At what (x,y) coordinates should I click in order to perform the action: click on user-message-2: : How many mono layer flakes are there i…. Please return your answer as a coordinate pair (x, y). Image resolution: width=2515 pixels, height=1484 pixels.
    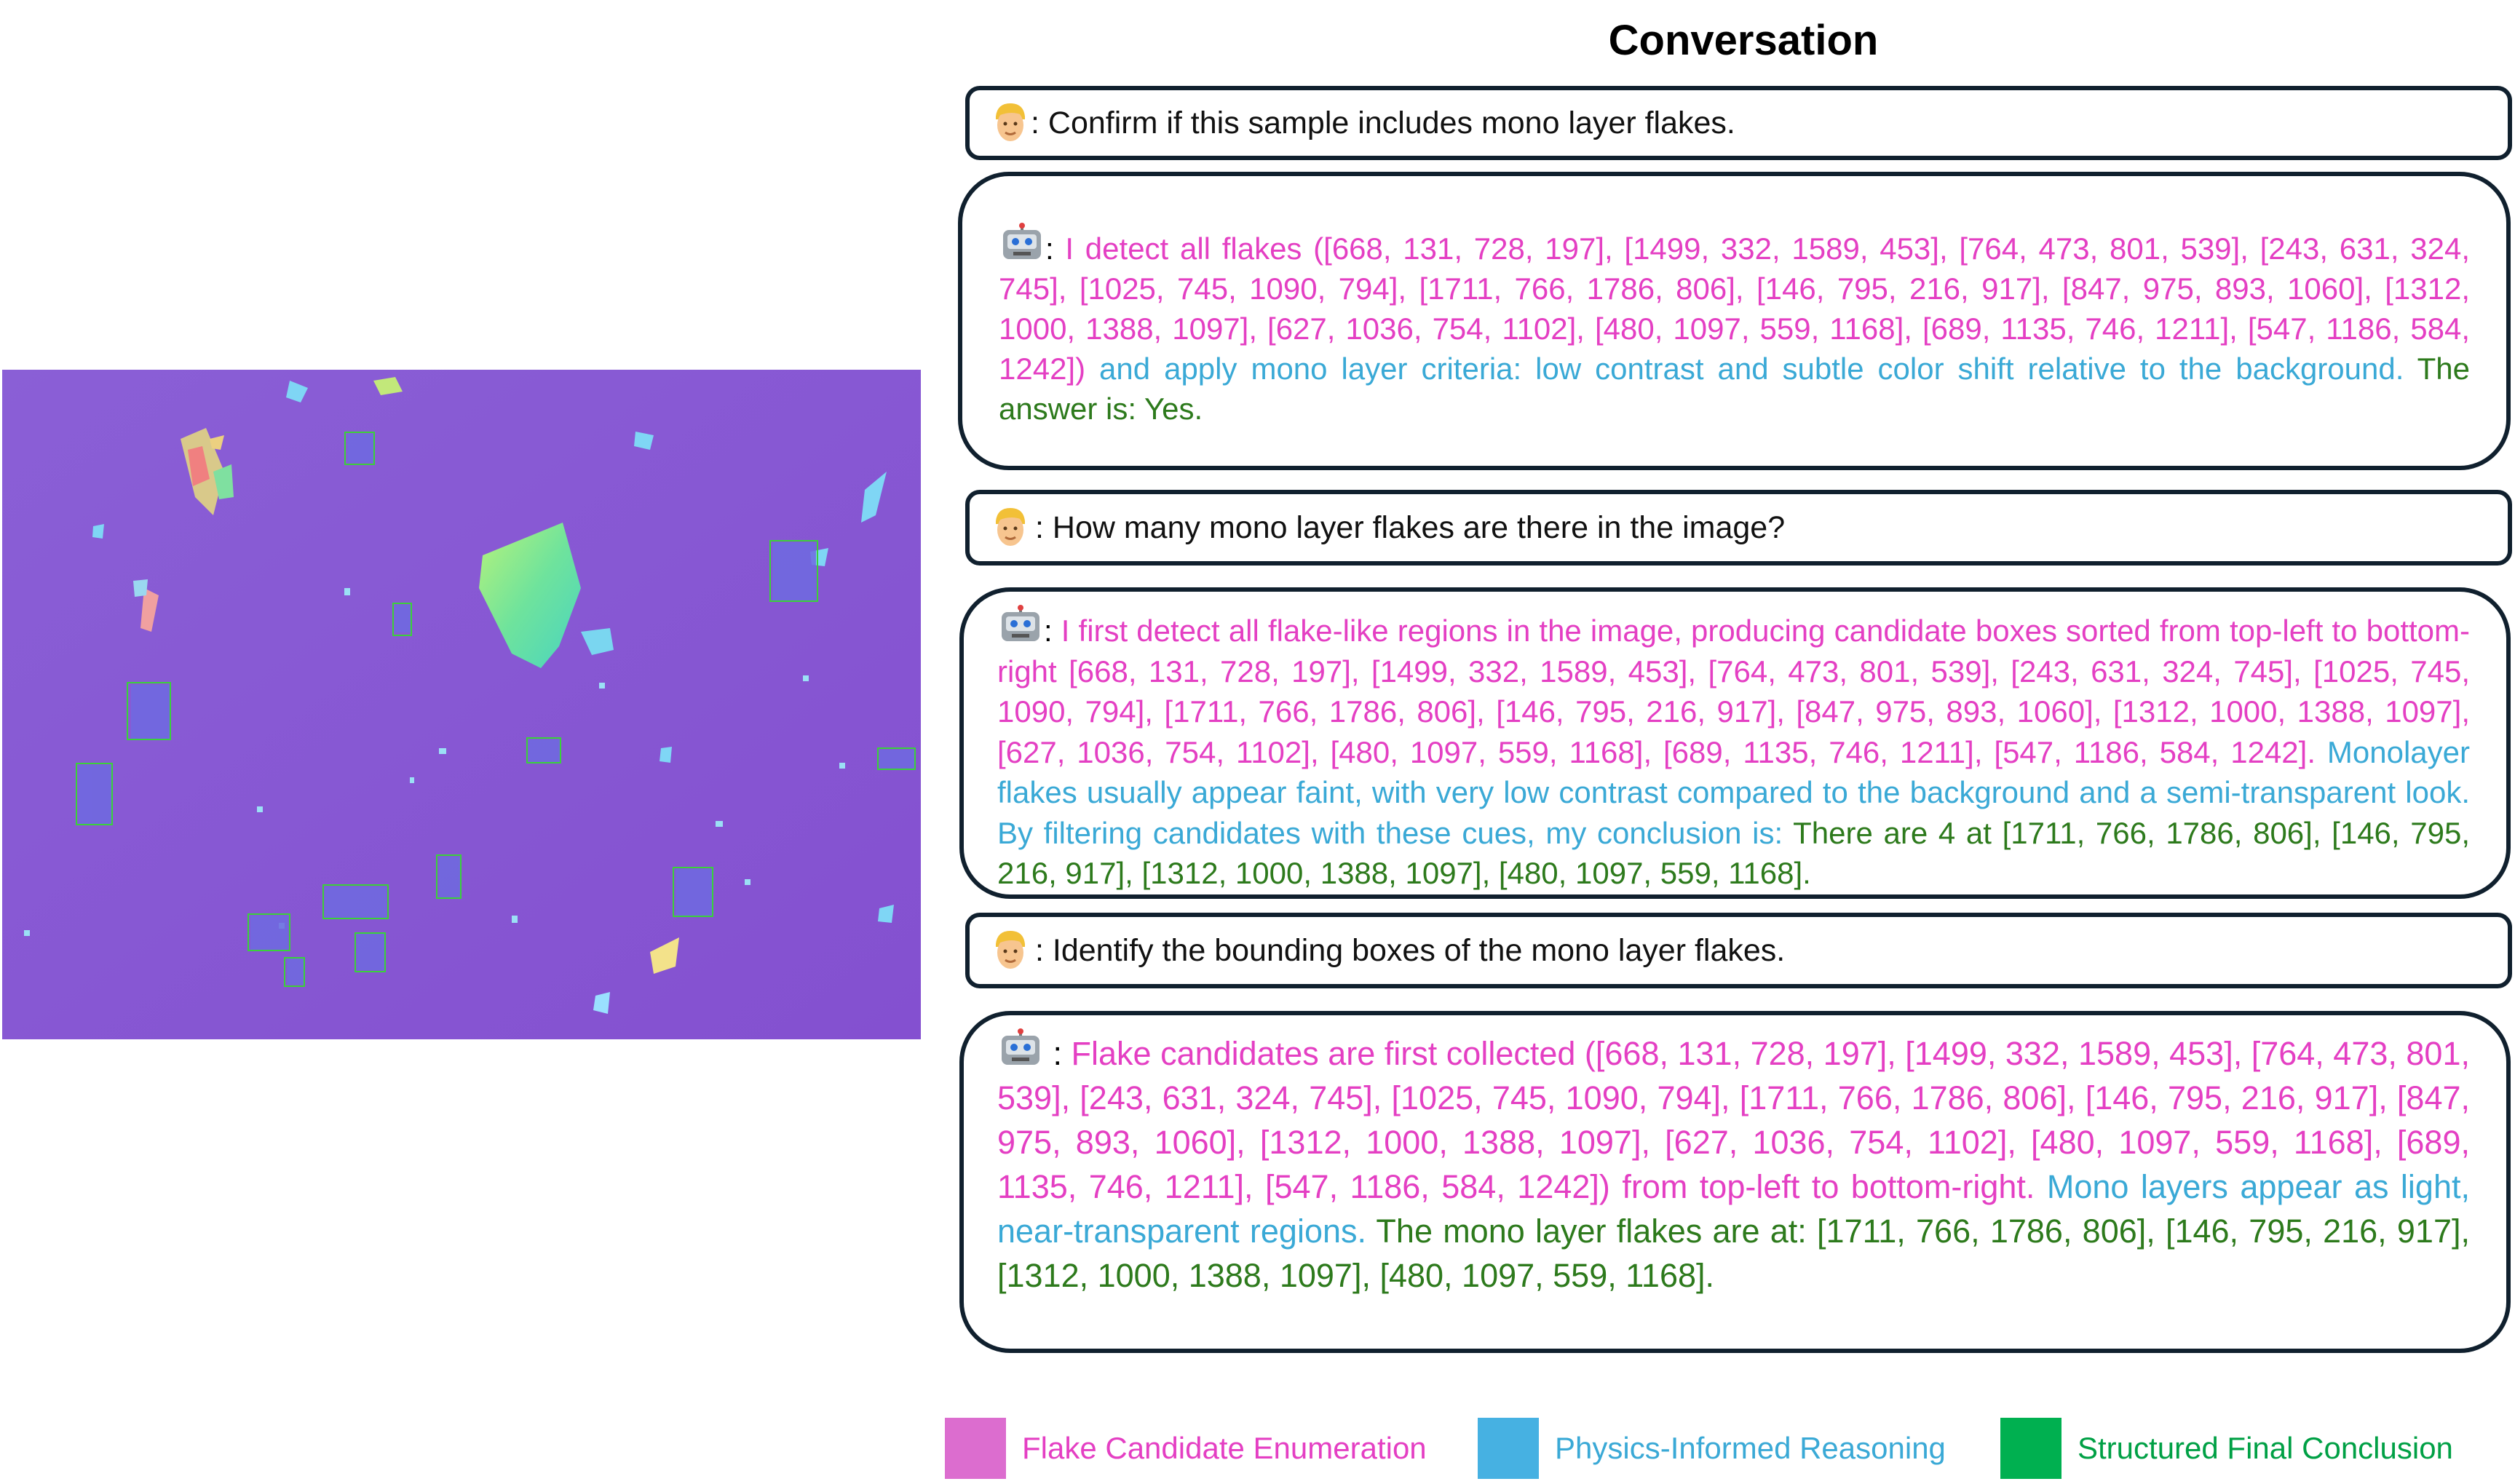
    Looking at the image, I should click on (1739, 528).